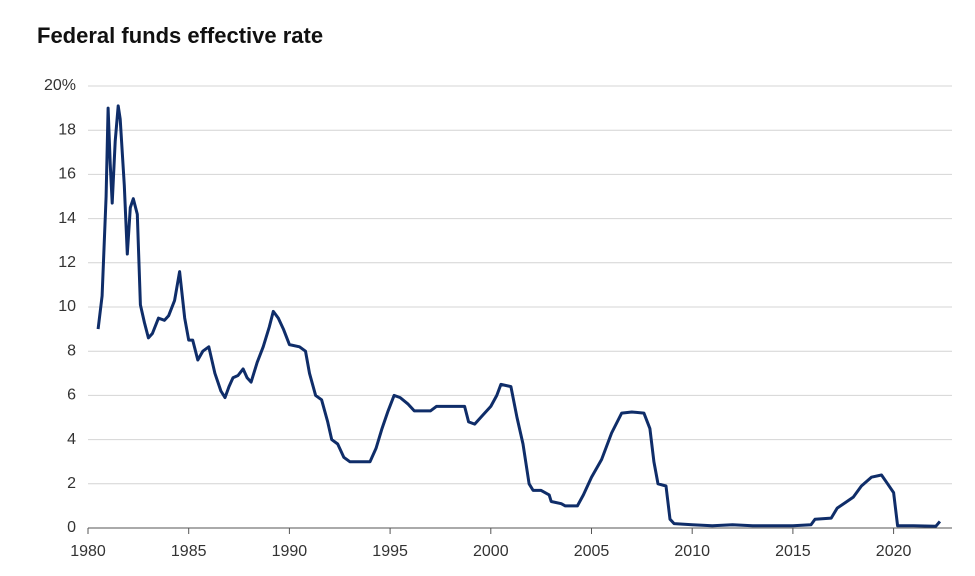 The image size is (975, 576). I want to click on y-tick-label: 8, so click(71, 350).